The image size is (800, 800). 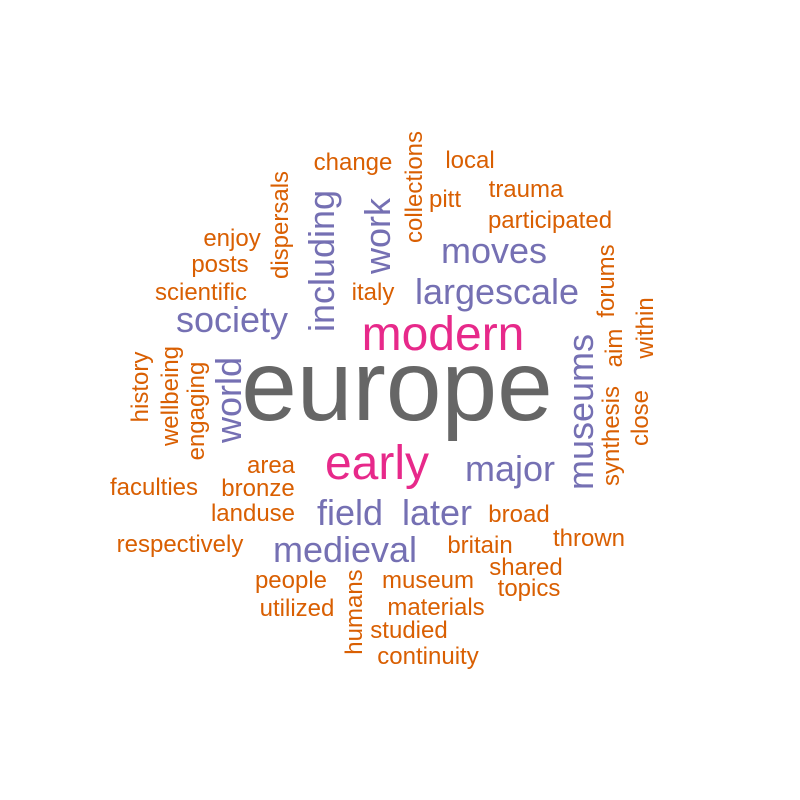 I want to click on word-engaging: engaging, so click(x=196, y=411).